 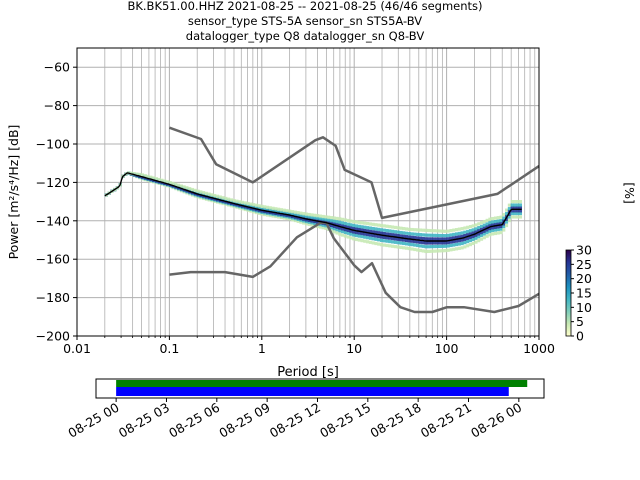 I want to click on coverage-bar-data, so click(x=322, y=383).